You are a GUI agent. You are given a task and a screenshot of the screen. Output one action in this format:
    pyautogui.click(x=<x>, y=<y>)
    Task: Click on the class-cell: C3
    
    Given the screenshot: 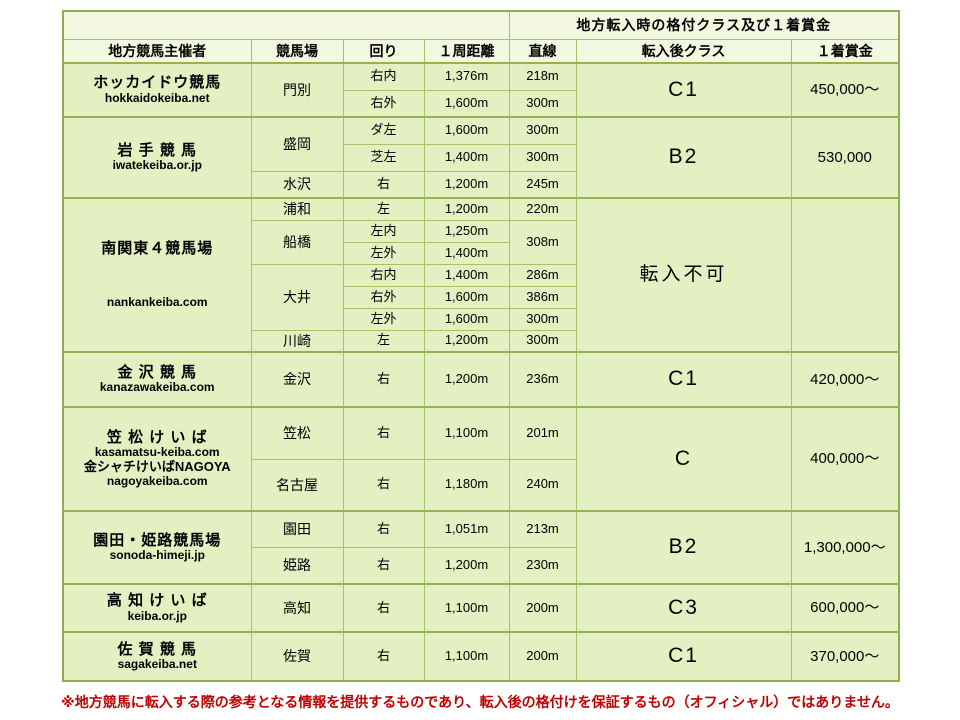 What is the action you would take?
    pyautogui.click(x=683, y=608)
    